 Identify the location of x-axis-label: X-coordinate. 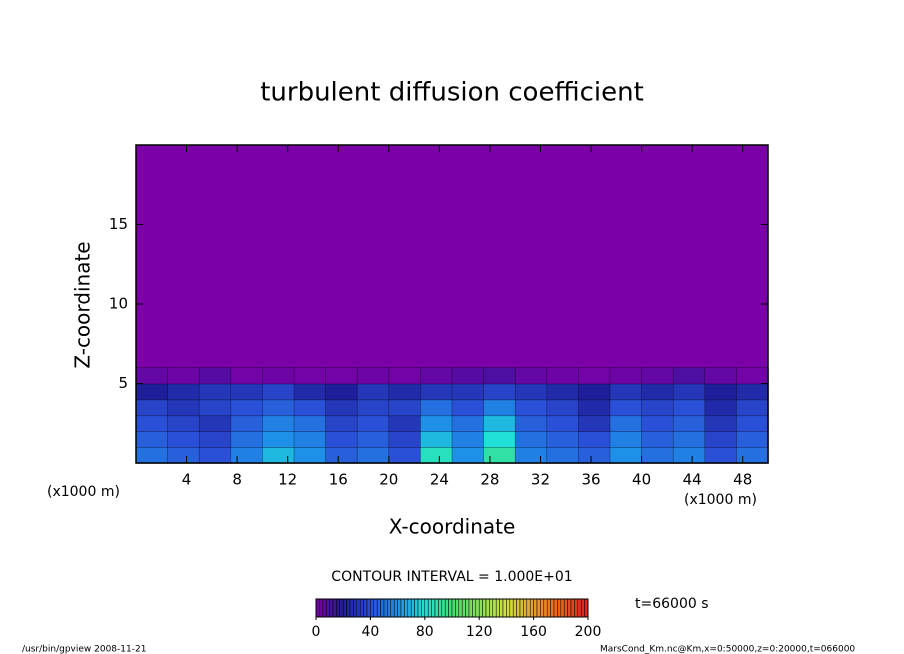
(452, 527).